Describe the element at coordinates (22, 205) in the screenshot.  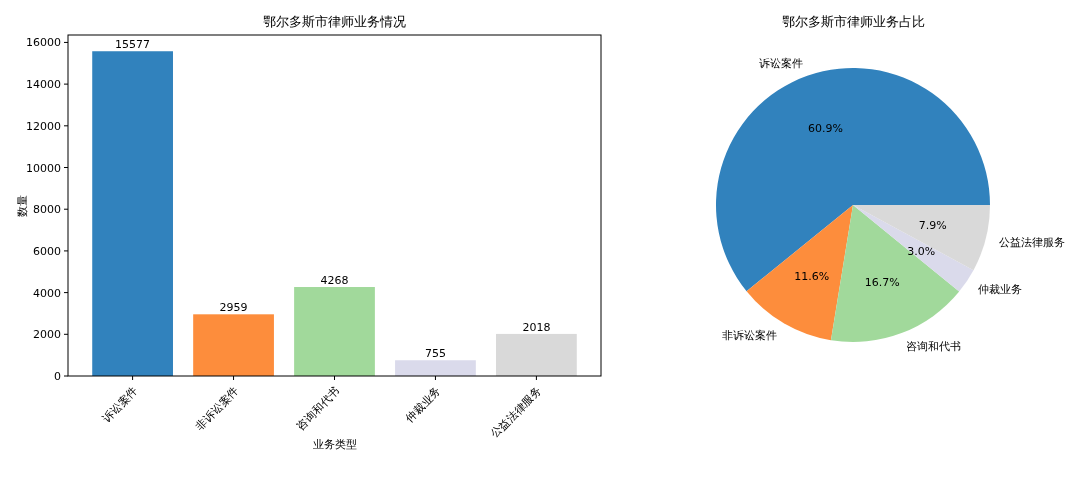
I see `y-axis-title: 数量` at that location.